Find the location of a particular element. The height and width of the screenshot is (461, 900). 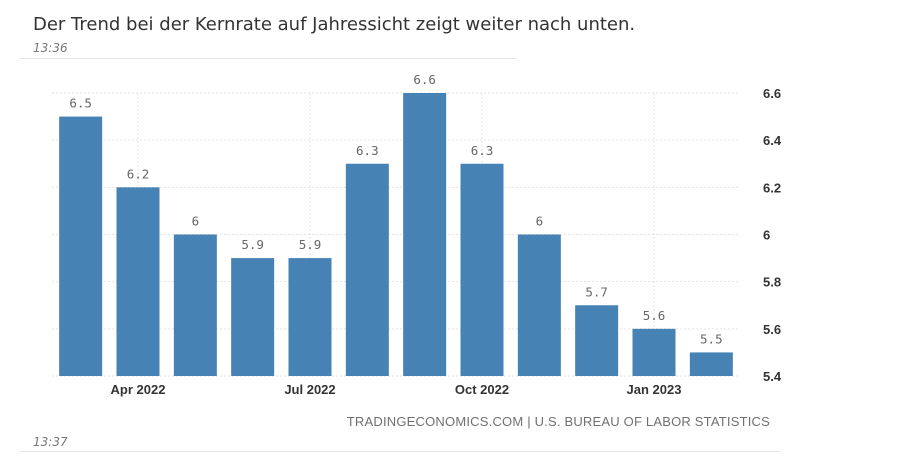

x-tick-label: Jan 2023 is located at coordinates (654, 389).